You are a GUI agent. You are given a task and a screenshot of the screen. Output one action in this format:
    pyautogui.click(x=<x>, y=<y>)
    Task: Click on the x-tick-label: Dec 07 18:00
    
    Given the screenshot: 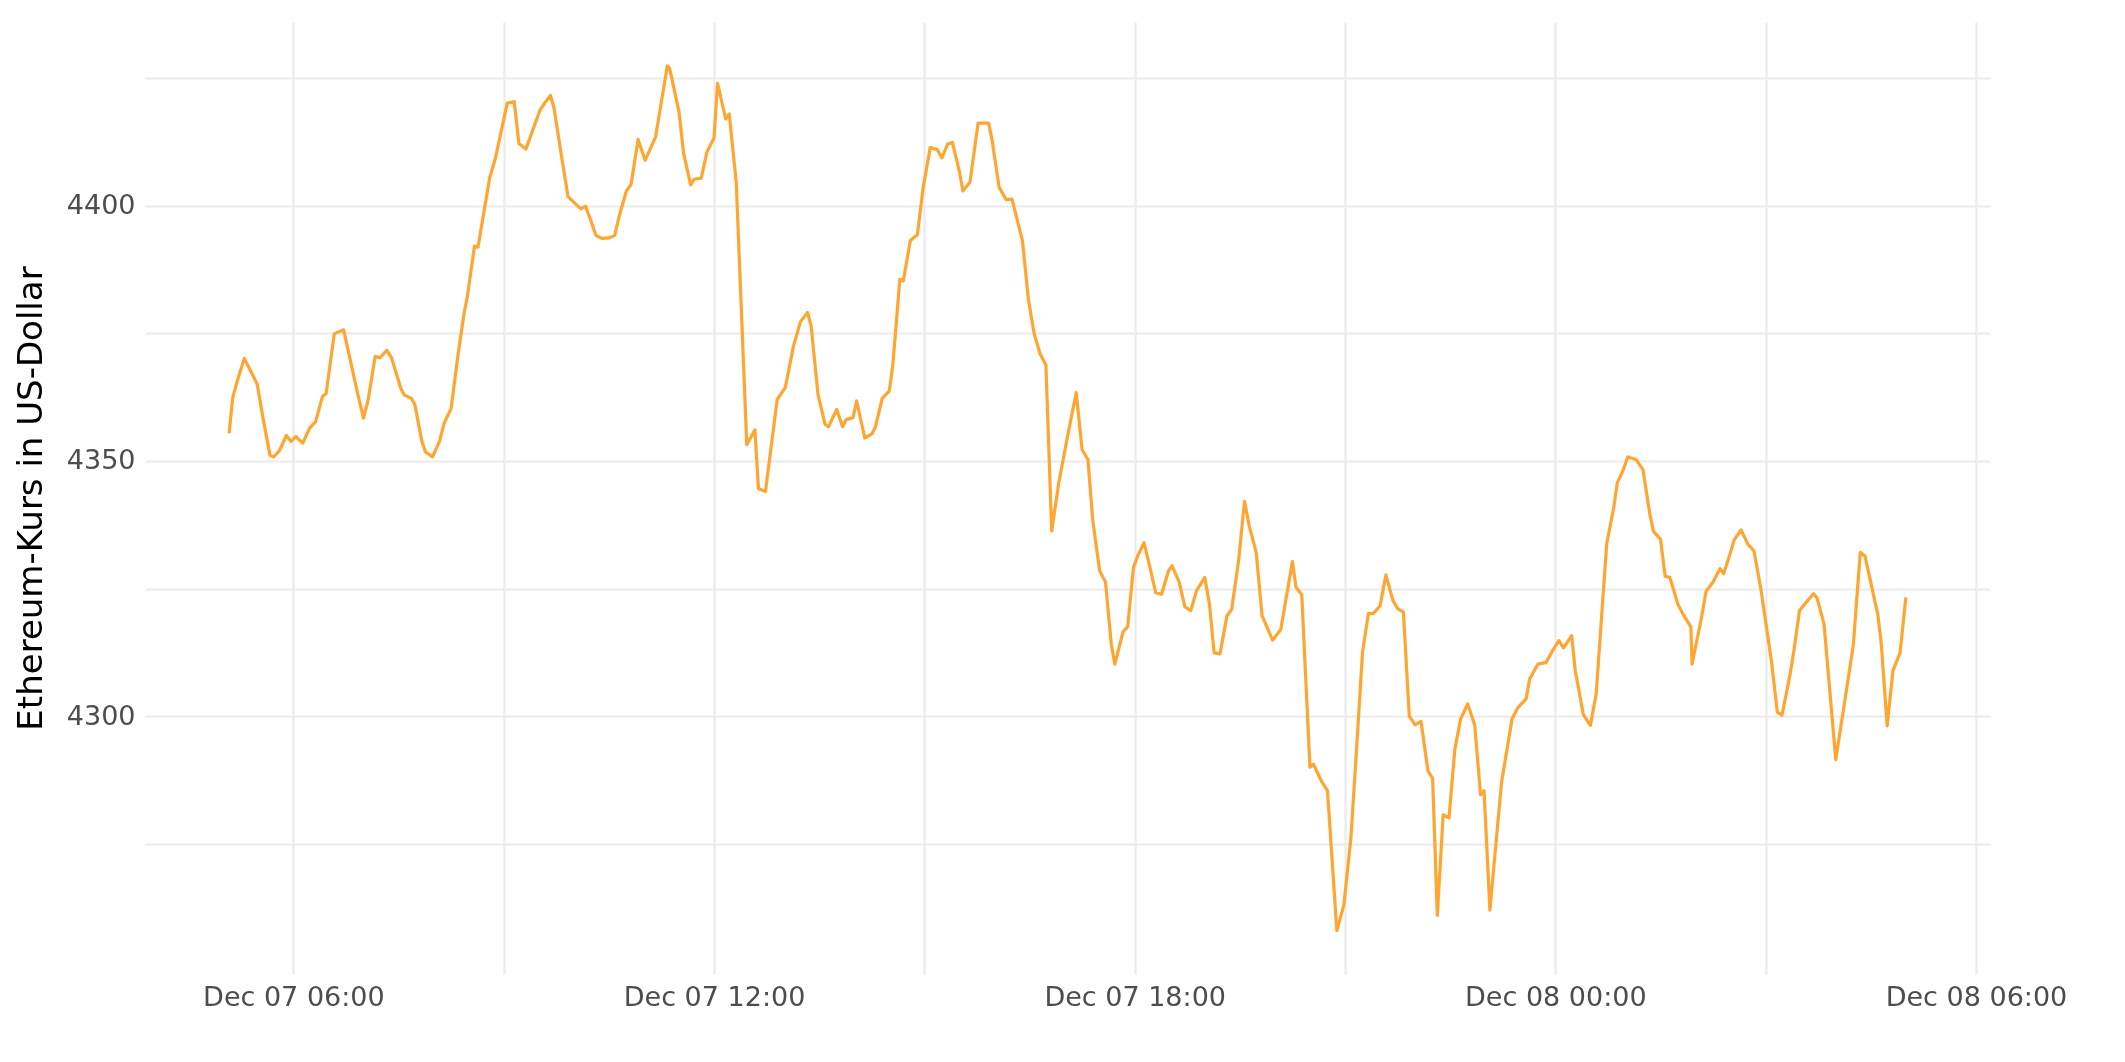 What is the action you would take?
    pyautogui.click(x=1135, y=996)
    